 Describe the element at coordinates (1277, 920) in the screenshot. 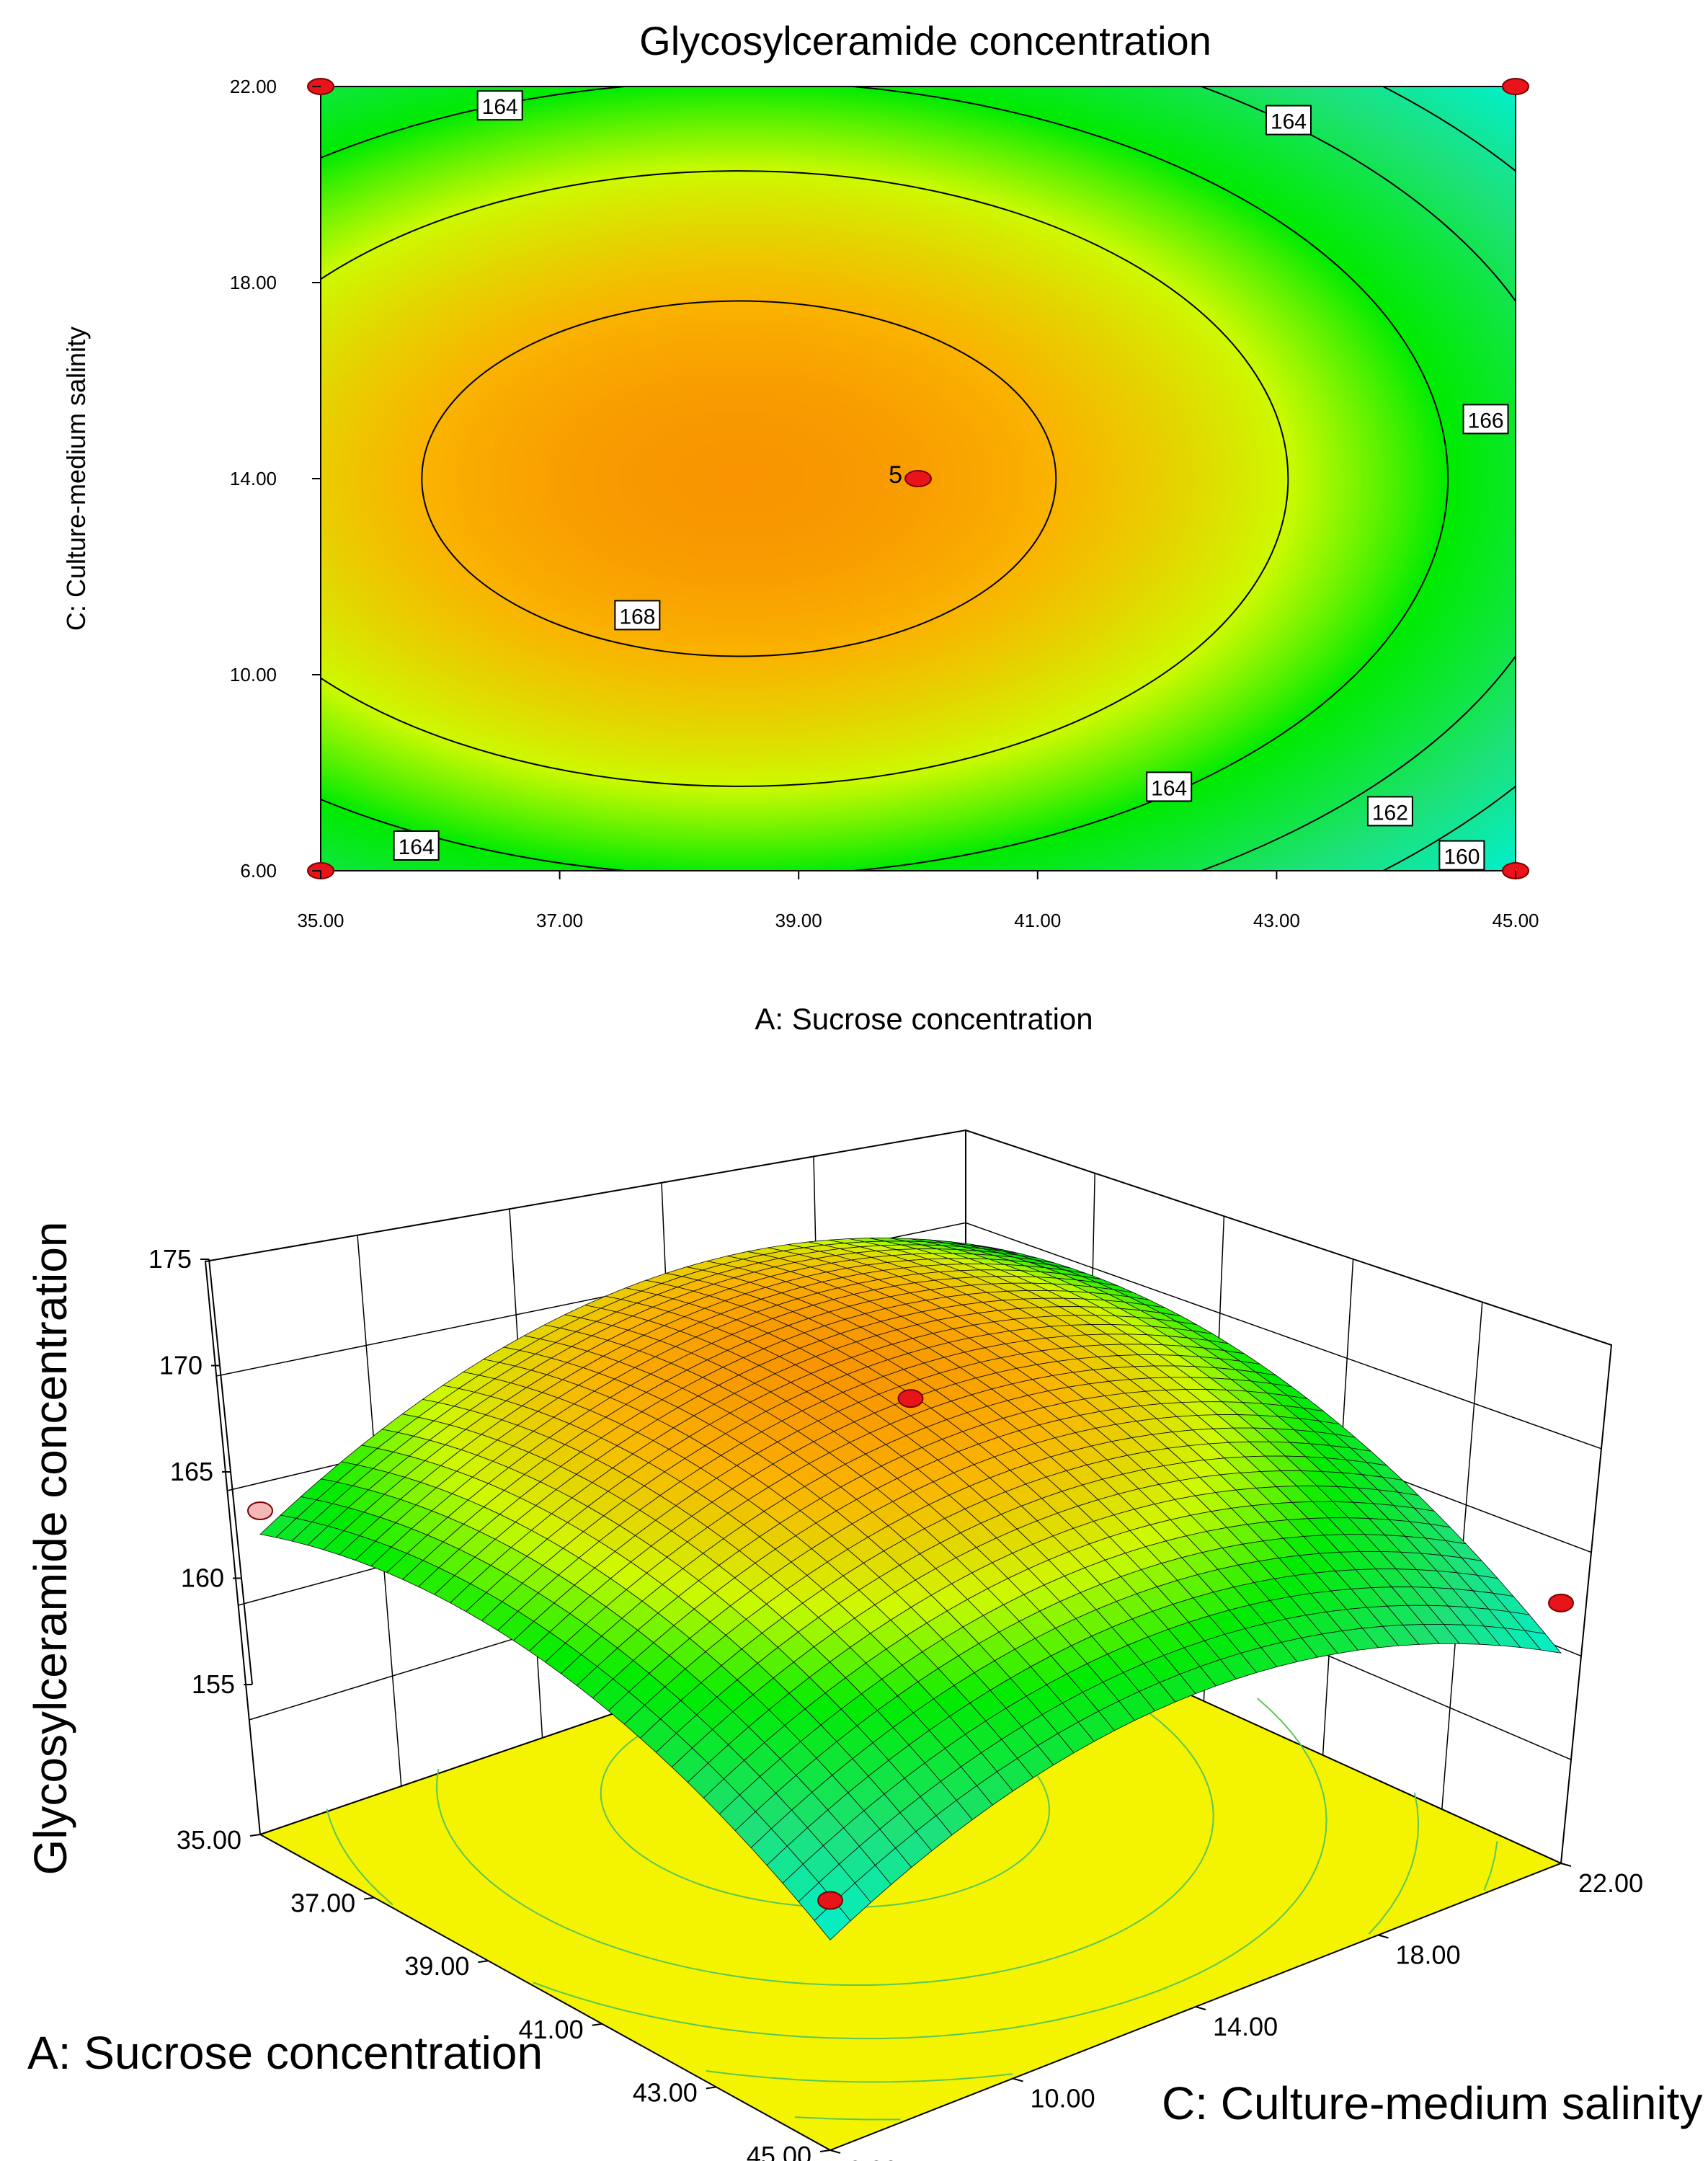

I see `x-tick-label: 43.00` at that location.